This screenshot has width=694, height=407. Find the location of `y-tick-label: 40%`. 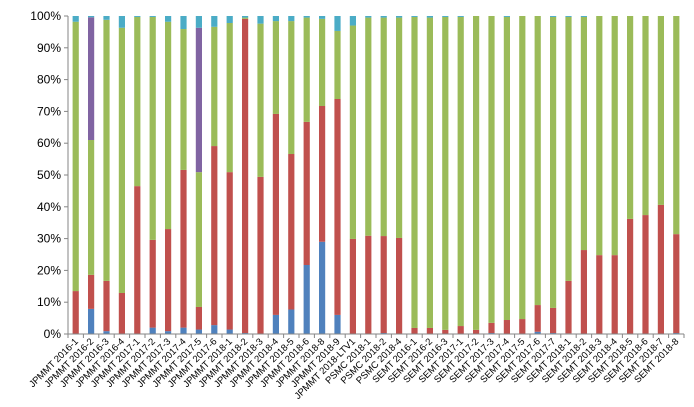

y-tick-label: 40% is located at coordinates (49, 207).